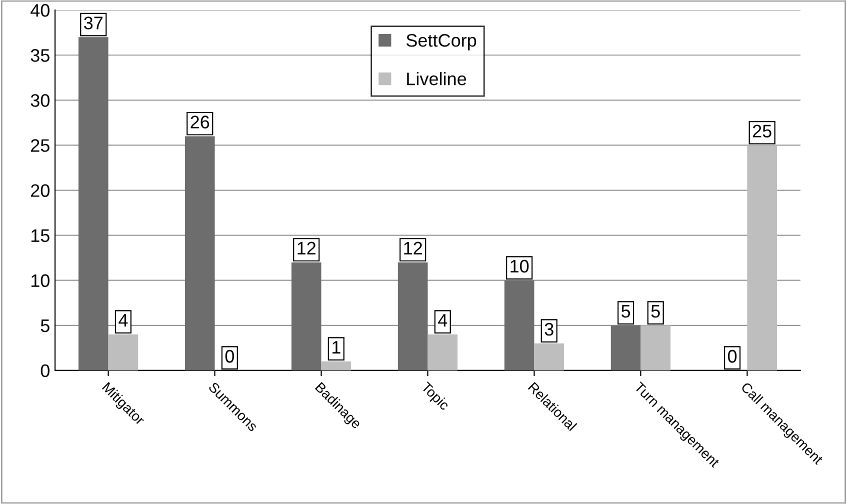 The width and height of the screenshot is (847, 504). Describe the element at coordinates (45, 371) in the screenshot. I see `y-tick-label: 0` at that location.